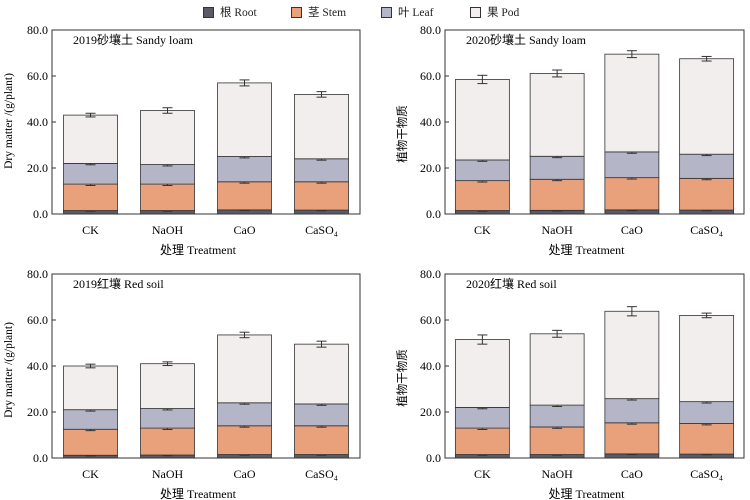  What do you see at coordinates (238, 13) in the screenshot?
I see `legend-label-root: 根 Root` at bounding box center [238, 13].